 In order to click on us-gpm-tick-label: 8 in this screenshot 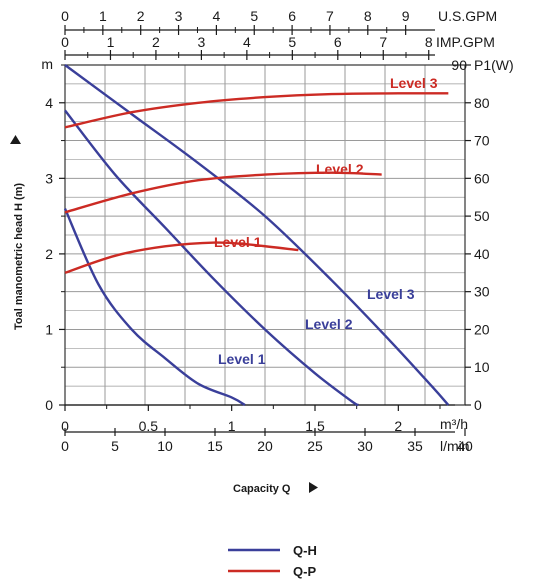, I will do `click(368, 16)`.